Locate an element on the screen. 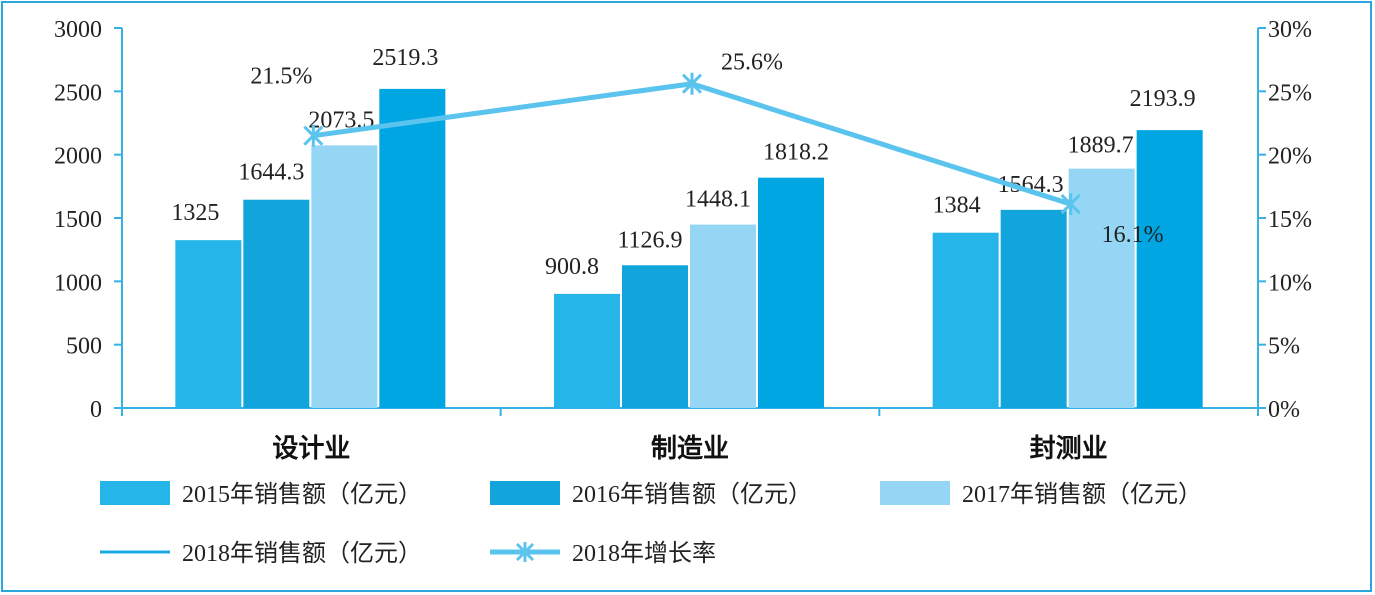  legend-label: 2018年销售额（亿元） is located at coordinates (302, 553).